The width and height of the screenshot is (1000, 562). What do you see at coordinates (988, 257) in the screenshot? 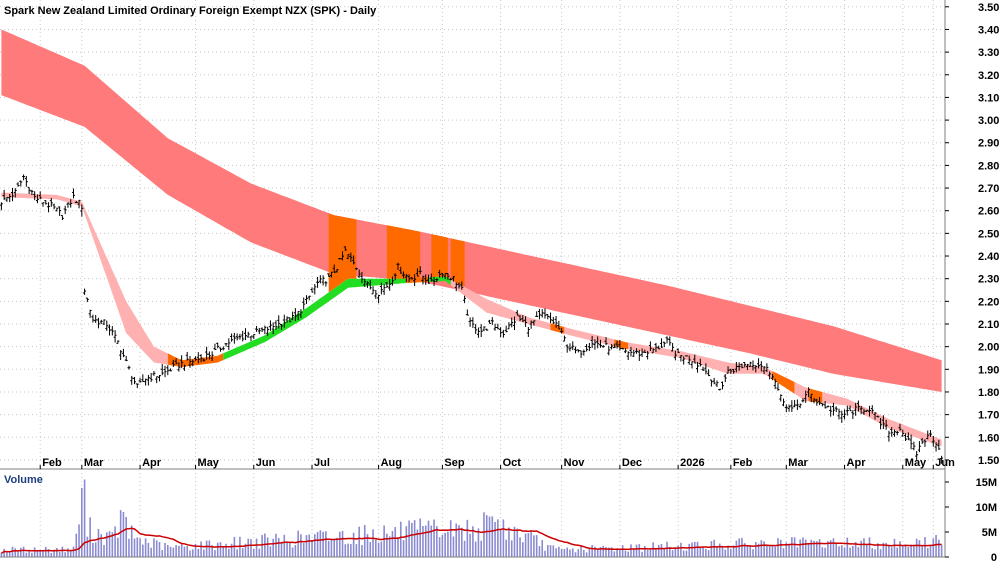
I see `price-tick-label: 2.40` at bounding box center [988, 257].